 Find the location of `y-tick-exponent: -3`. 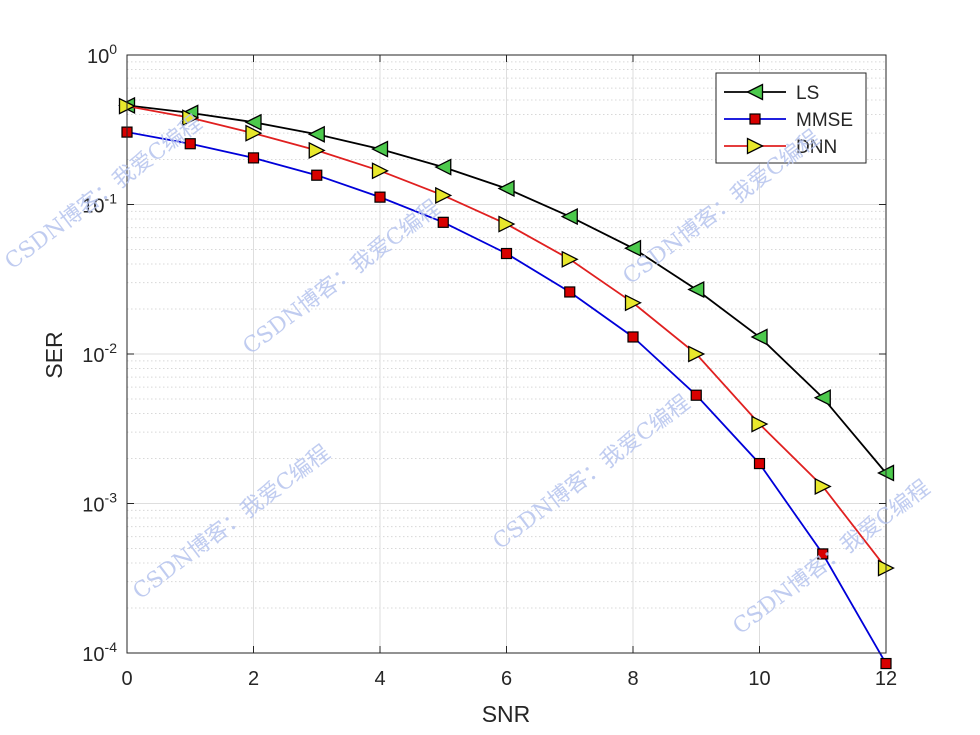

y-tick-exponent: -3 is located at coordinates (111, 498).